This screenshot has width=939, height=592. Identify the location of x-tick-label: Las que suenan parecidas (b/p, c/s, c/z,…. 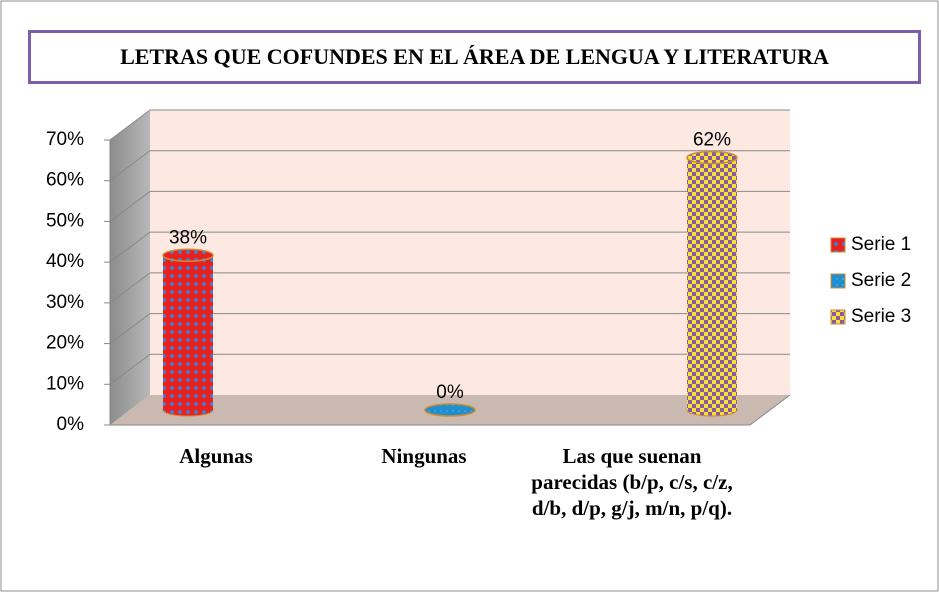
(632, 482).